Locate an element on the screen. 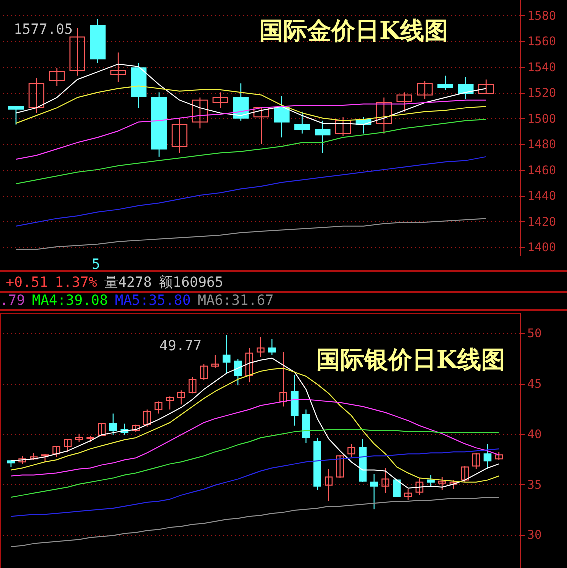  text: 额160965 is located at coordinates (191, 283).